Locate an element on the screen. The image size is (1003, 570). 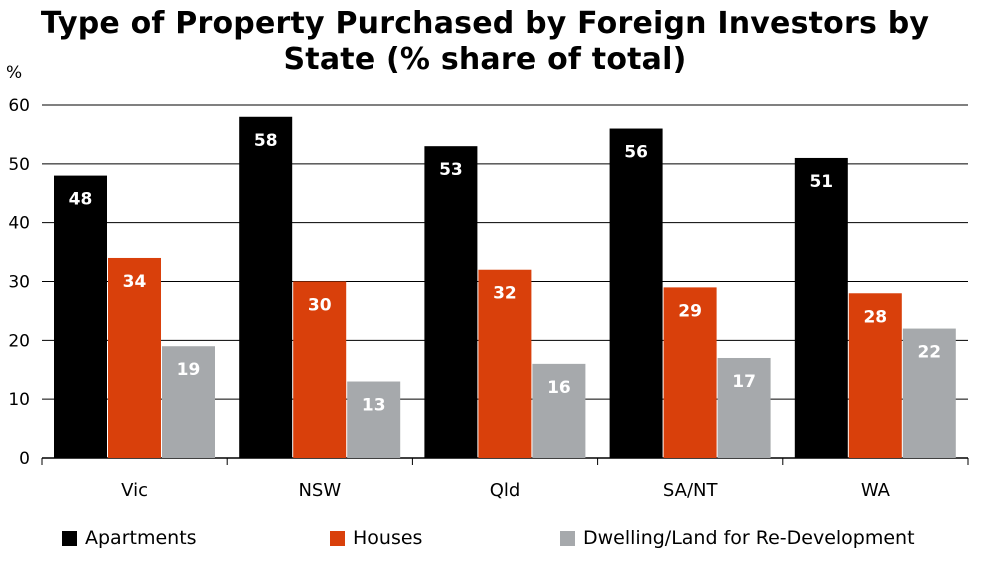
data-label: 34 is located at coordinates (135, 282).